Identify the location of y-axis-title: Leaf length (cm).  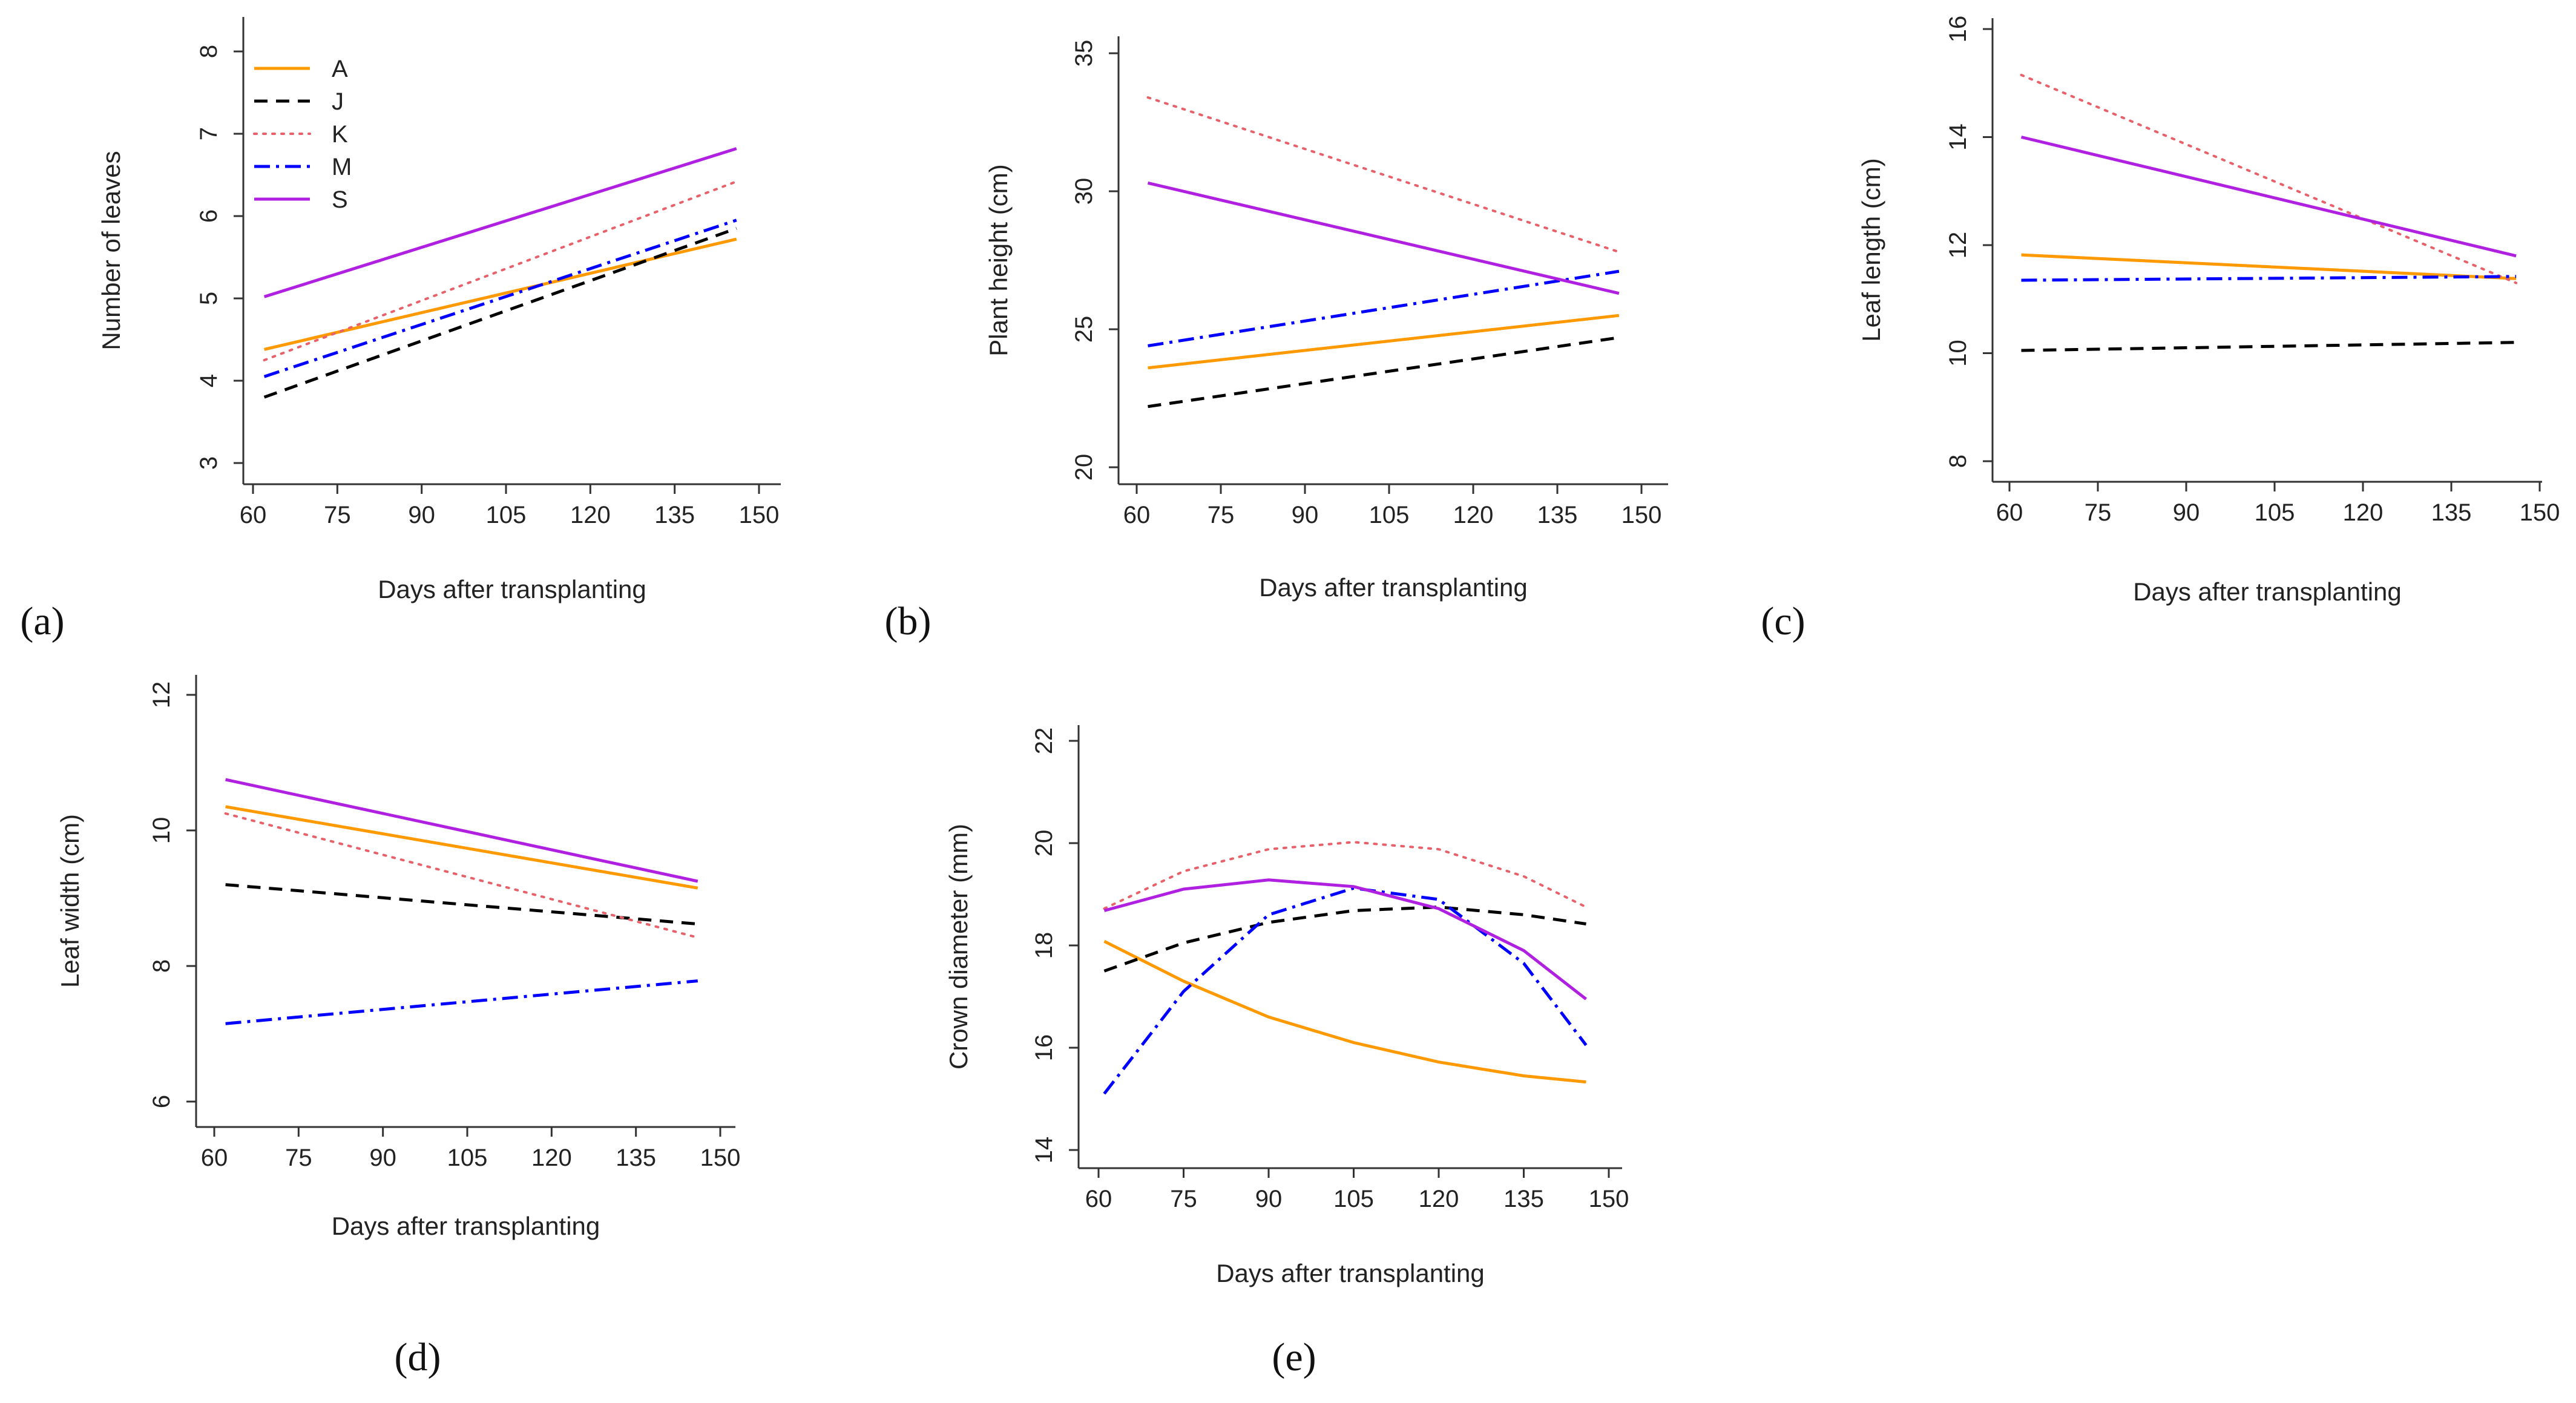
(1871, 249).